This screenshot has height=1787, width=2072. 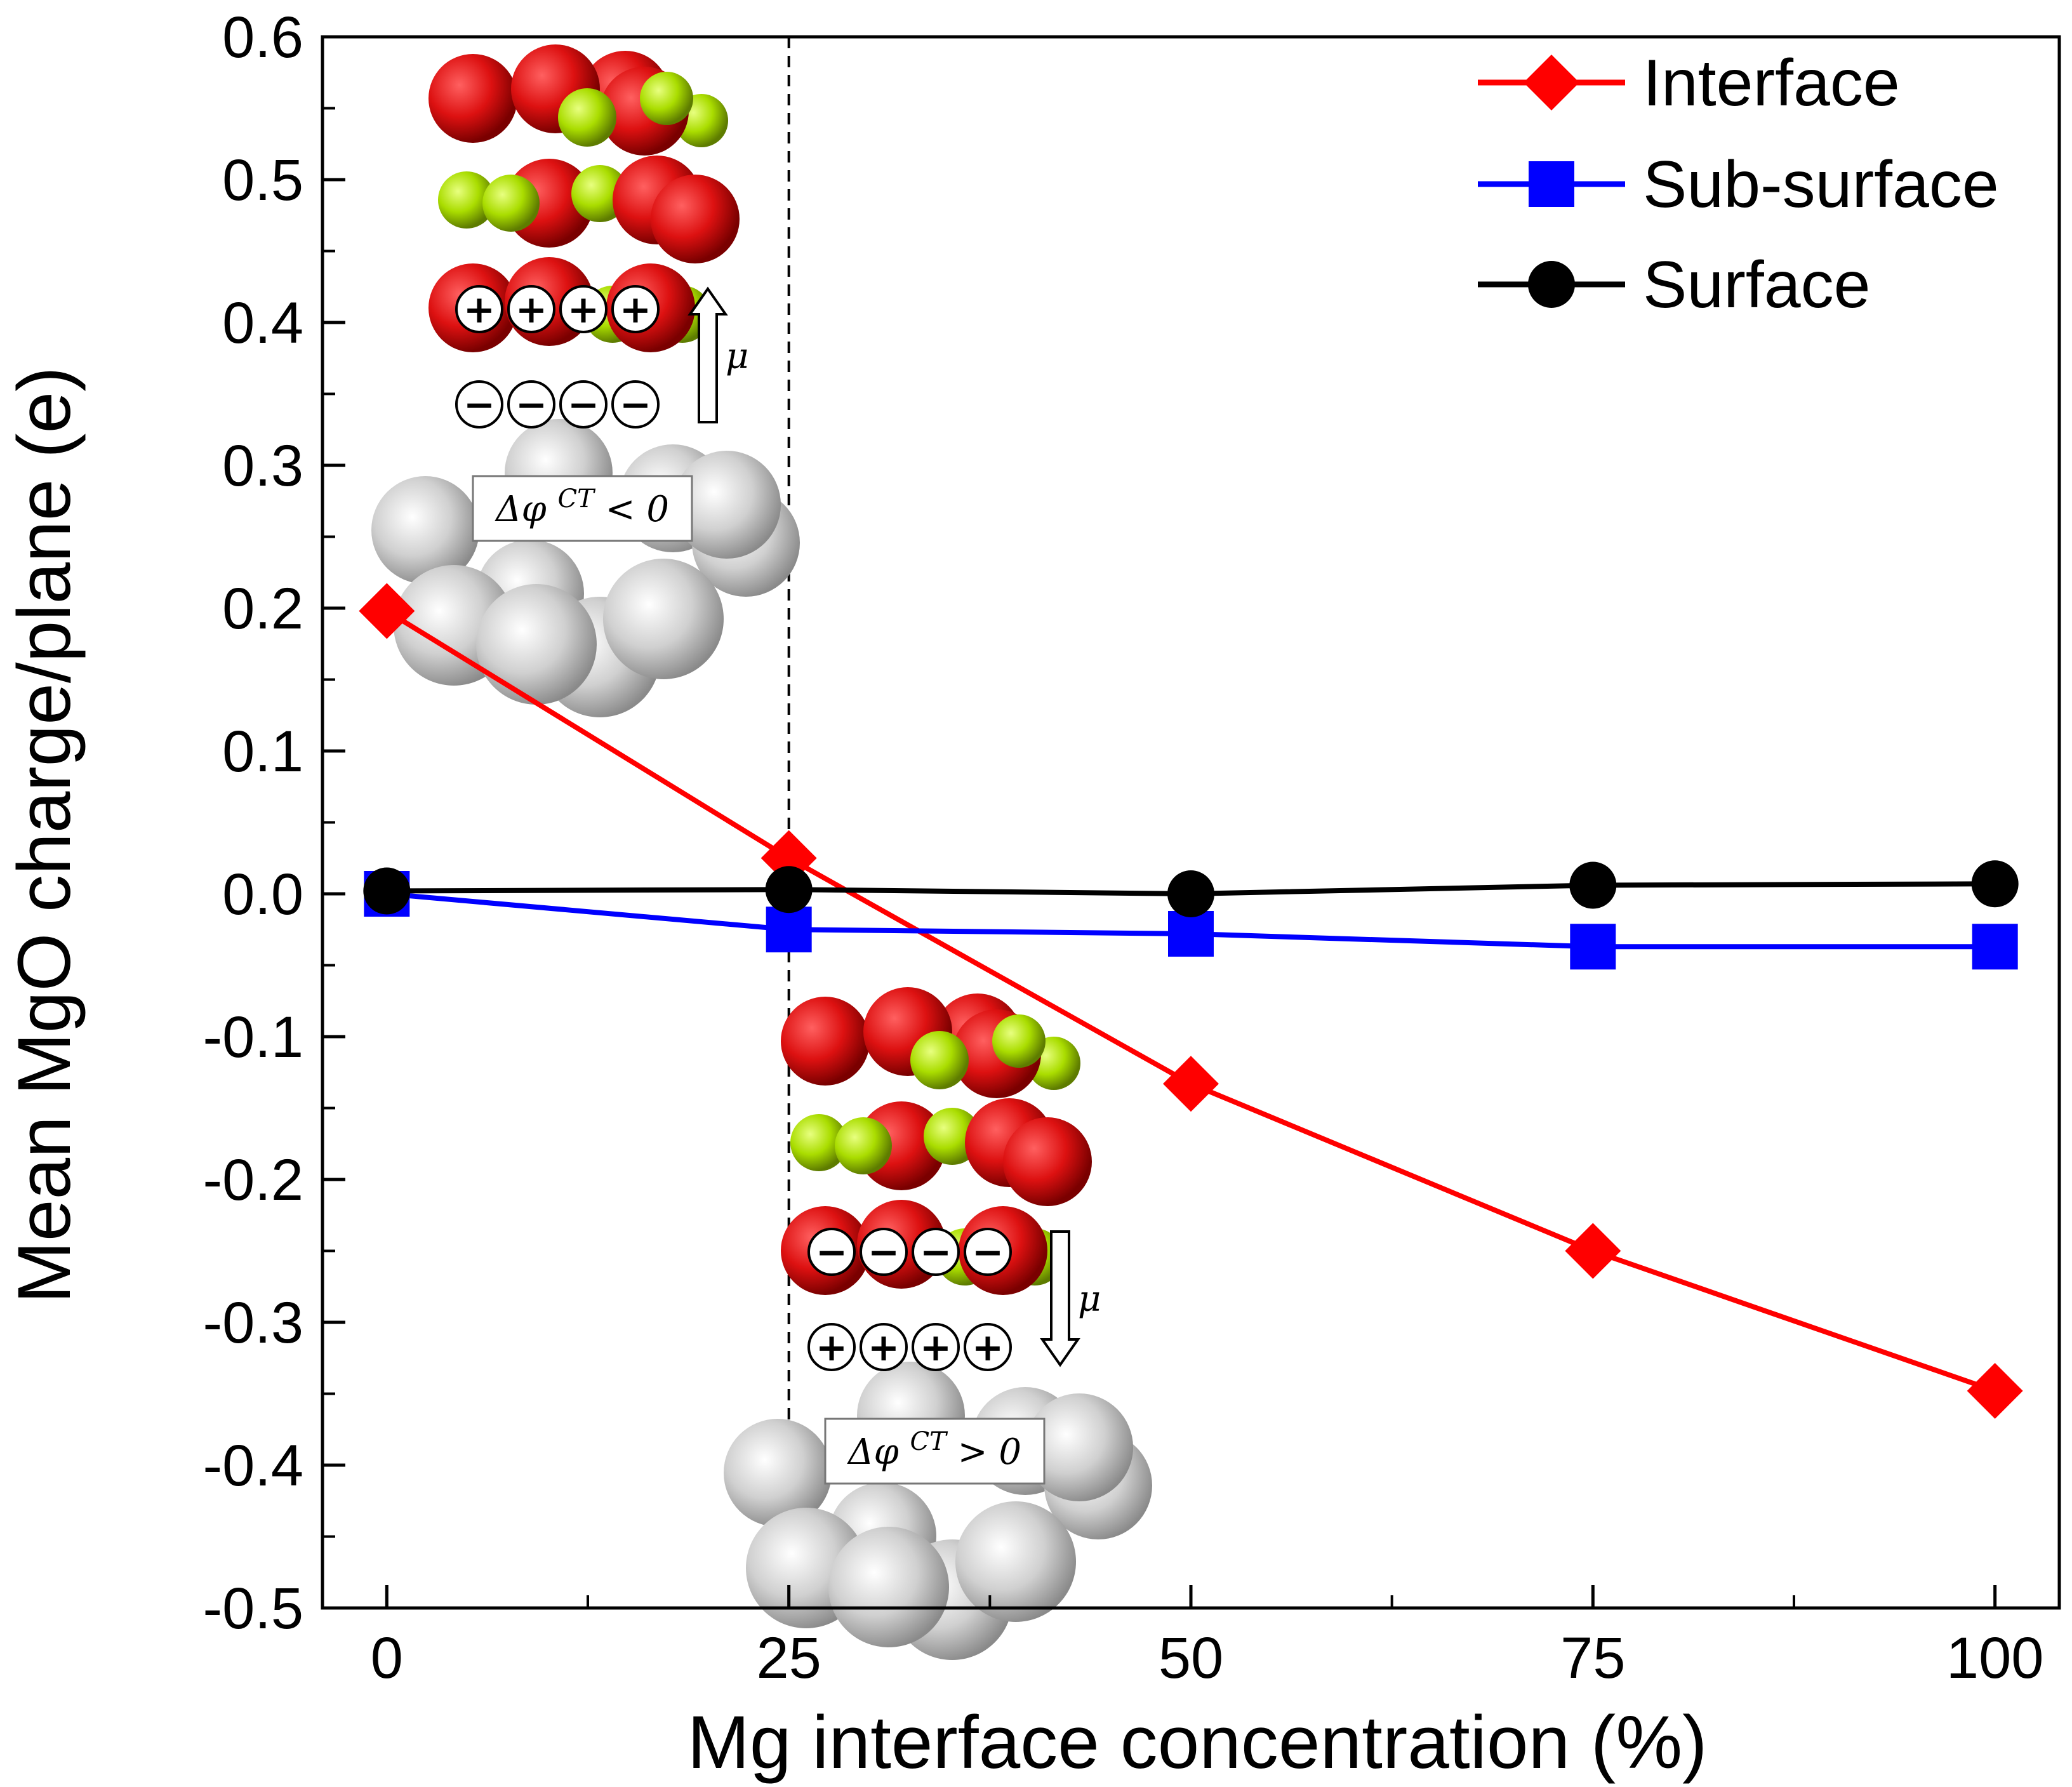 What do you see at coordinates (253, 1180) in the screenshot?
I see `y-tick-label: -0.2` at bounding box center [253, 1180].